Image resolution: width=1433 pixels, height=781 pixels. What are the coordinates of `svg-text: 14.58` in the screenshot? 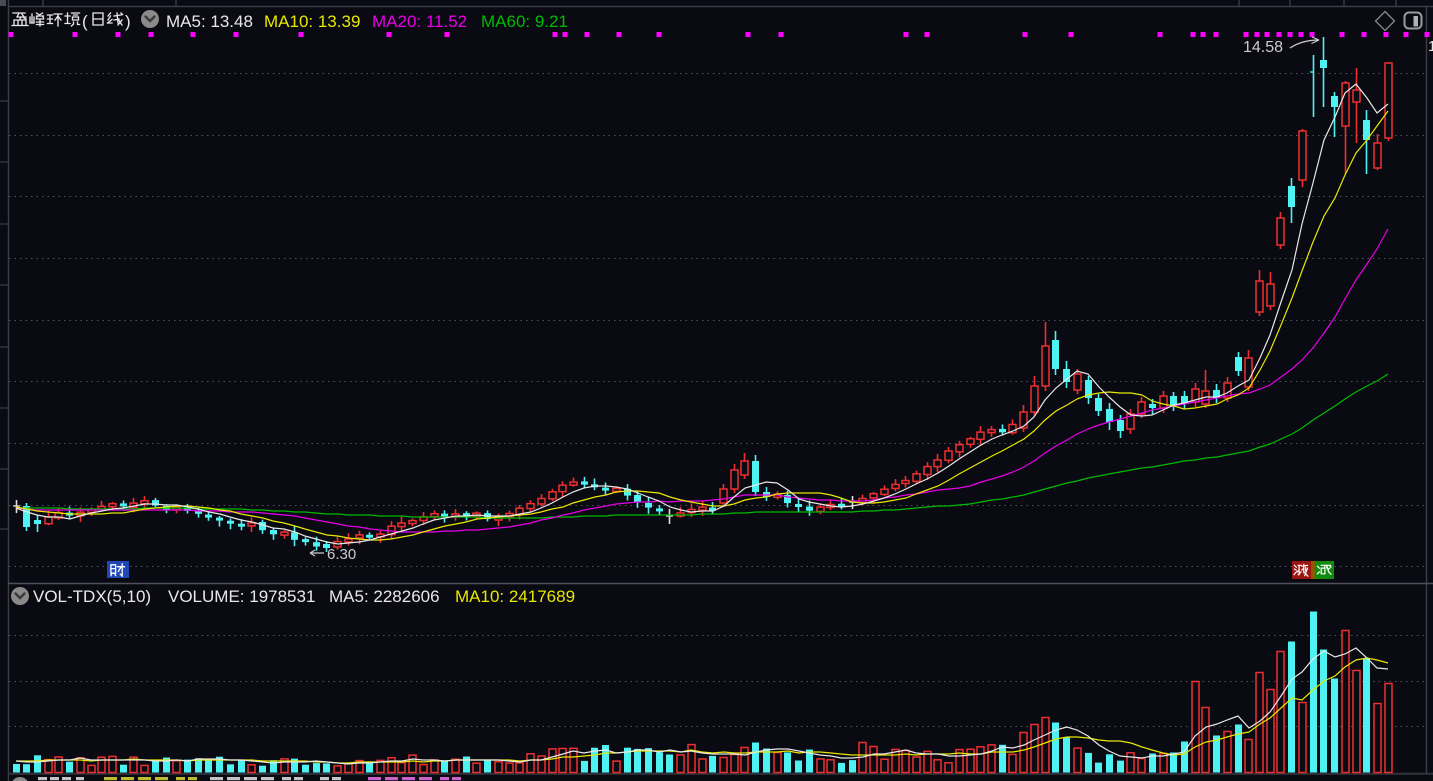 It's located at (1263, 47).